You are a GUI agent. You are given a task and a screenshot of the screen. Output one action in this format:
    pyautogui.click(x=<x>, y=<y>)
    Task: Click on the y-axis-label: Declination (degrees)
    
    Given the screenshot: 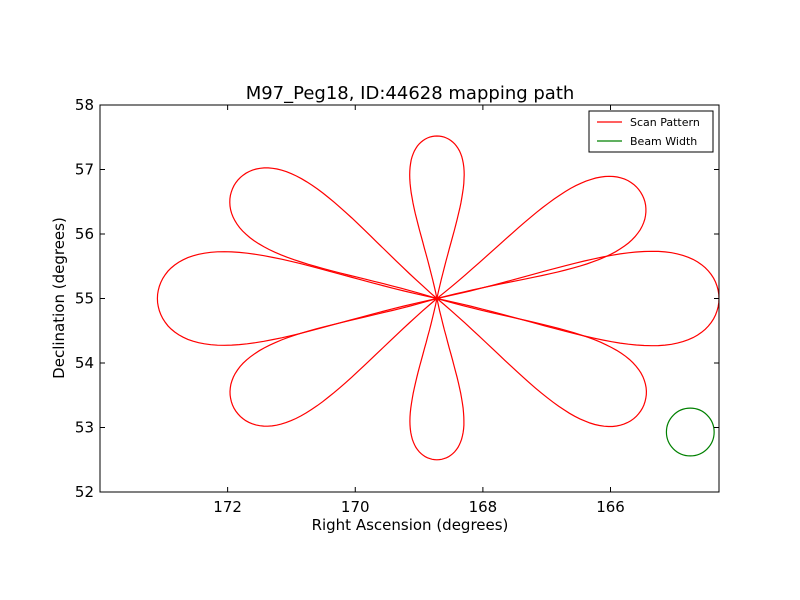 What is the action you would take?
    pyautogui.click(x=59, y=298)
    